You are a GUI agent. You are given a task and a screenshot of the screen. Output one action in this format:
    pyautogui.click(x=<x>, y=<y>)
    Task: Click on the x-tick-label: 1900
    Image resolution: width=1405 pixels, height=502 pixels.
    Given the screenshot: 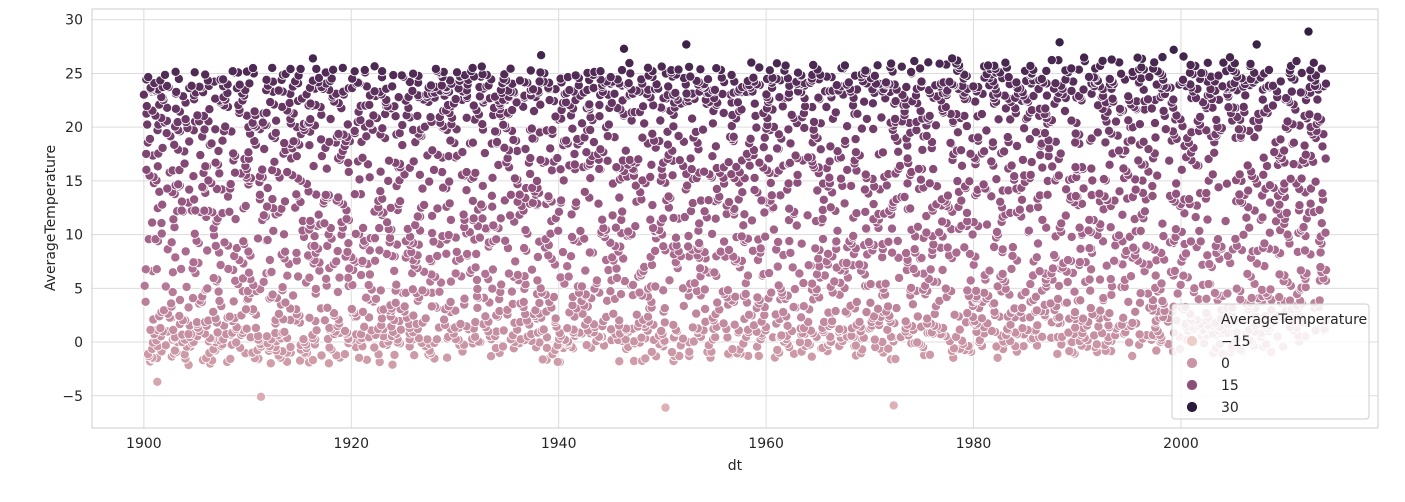 What is the action you would take?
    pyautogui.click(x=144, y=444)
    